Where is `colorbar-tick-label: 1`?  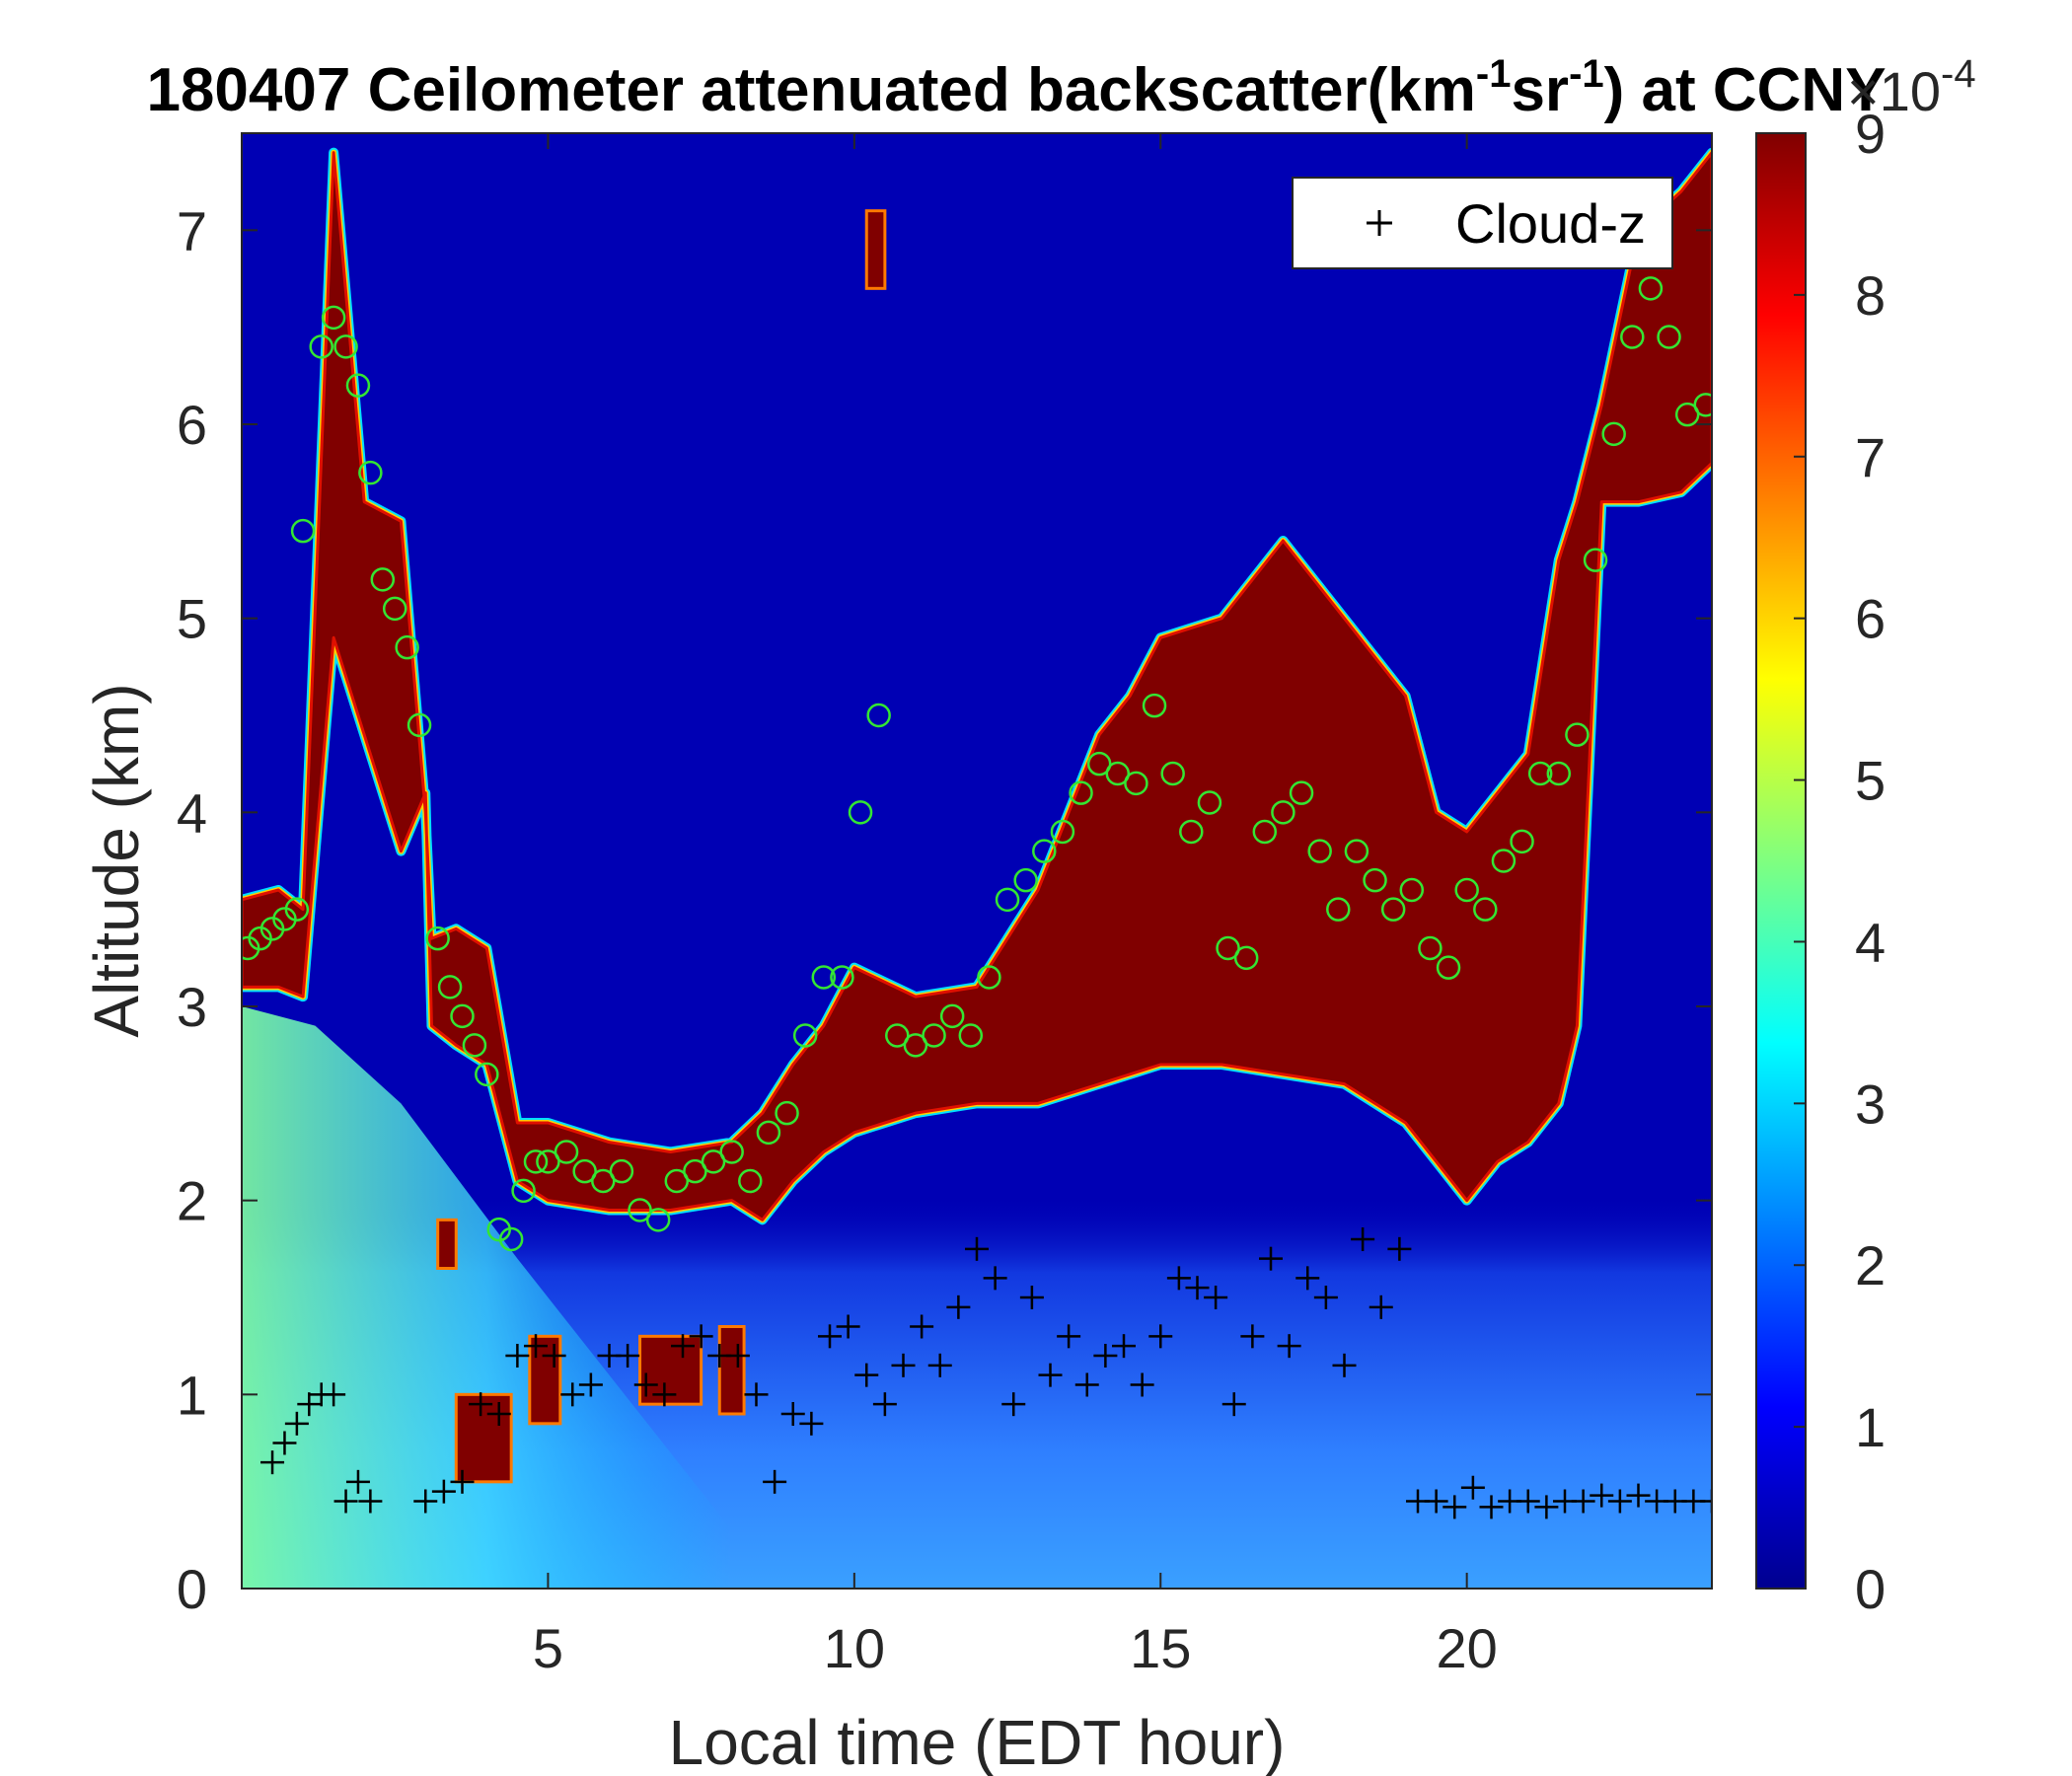
colorbar-tick-label: 1 is located at coordinates (1870, 1427).